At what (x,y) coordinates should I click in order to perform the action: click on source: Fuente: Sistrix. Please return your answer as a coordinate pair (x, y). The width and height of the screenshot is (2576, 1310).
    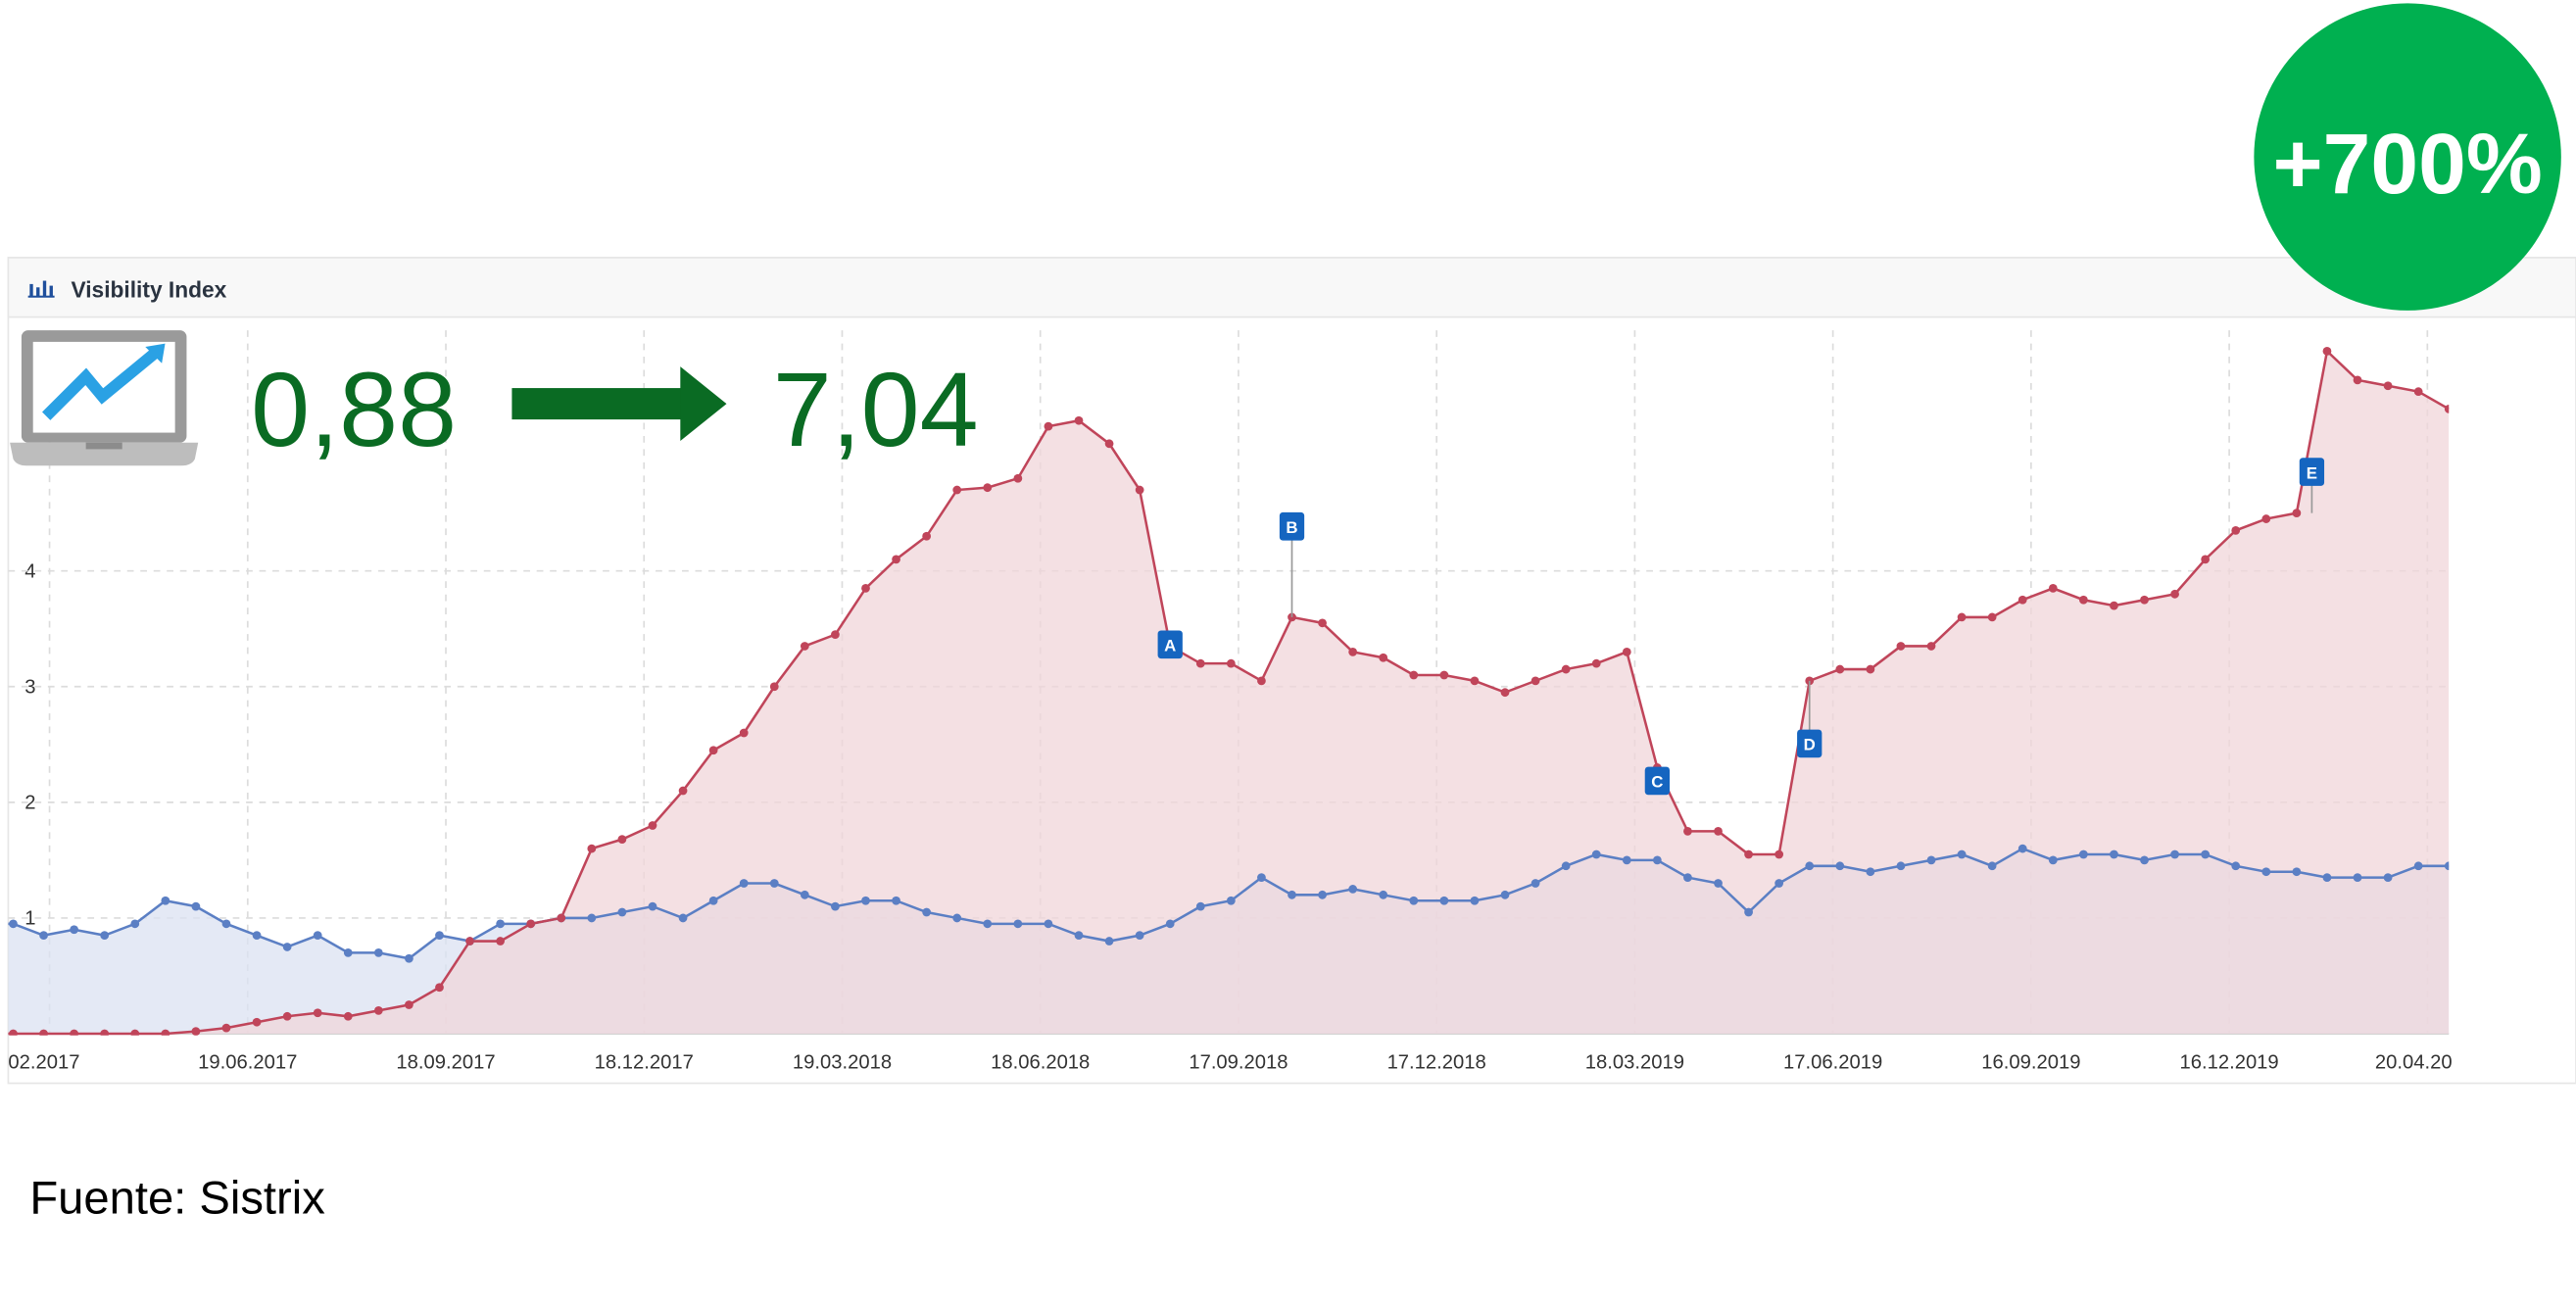
    Looking at the image, I should click on (177, 1198).